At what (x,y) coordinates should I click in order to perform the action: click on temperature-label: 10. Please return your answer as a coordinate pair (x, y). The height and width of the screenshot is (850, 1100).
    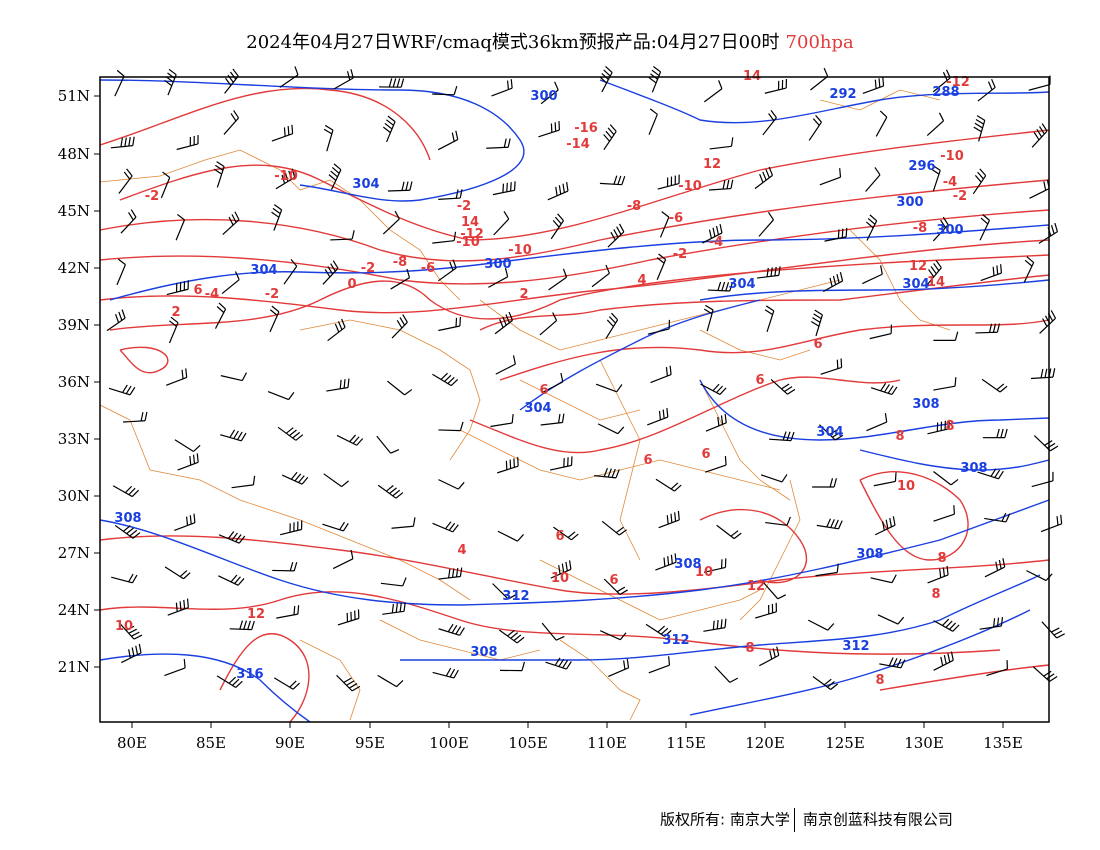
    Looking at the image, I should click on (906, 486).